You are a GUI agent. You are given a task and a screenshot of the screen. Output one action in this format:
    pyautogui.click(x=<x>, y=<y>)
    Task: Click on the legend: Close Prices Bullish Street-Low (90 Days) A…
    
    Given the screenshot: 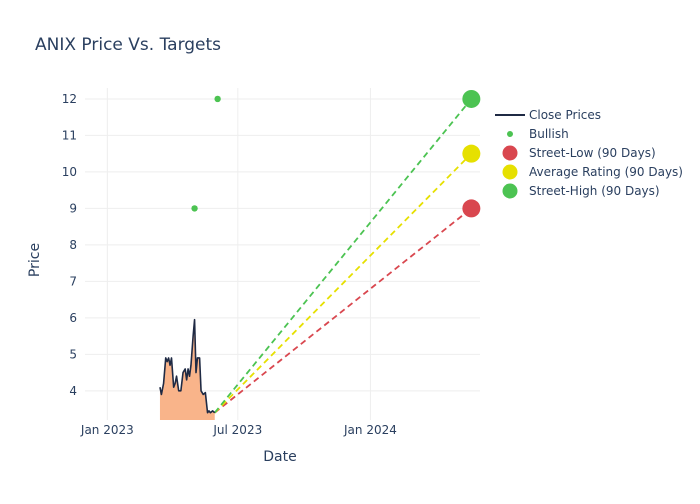 What is the action you would take?
    pyautogui.click(x=589, y=153)
    